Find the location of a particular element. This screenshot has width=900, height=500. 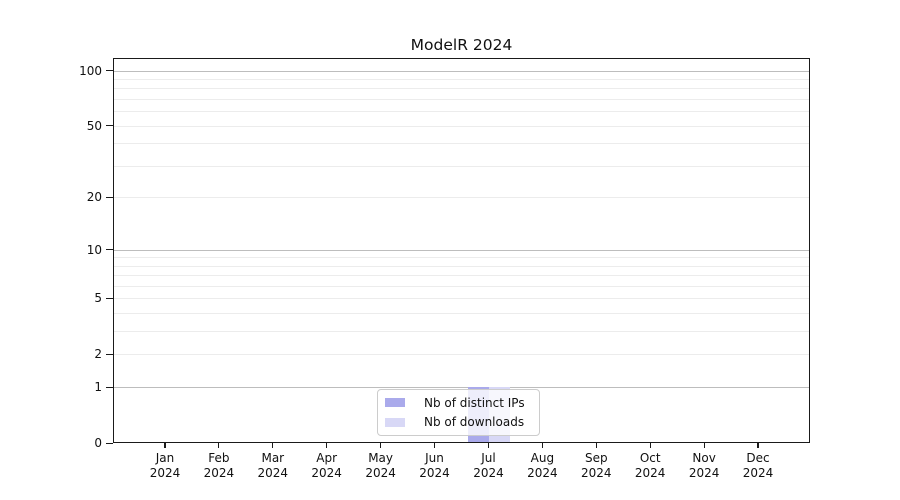

x-tick-label: Apr 2024 is located at coordinates (326, 465).